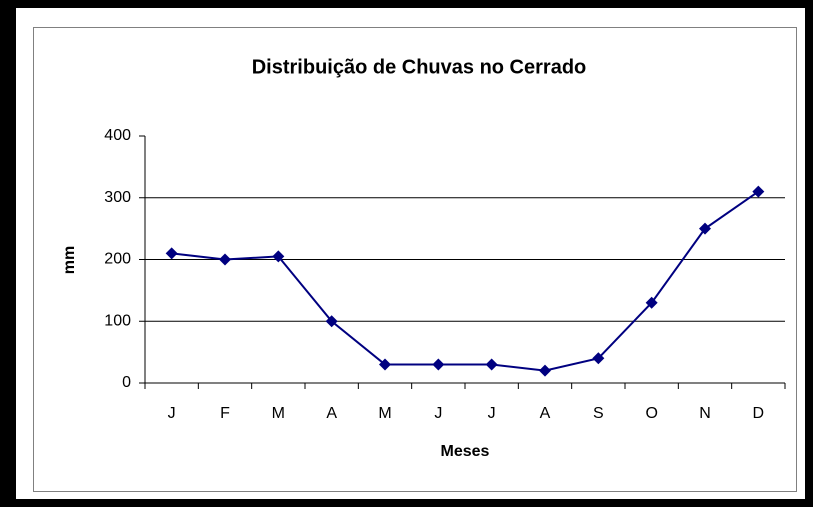  I want to click on y-tick-label: 100, so click(117, 320).